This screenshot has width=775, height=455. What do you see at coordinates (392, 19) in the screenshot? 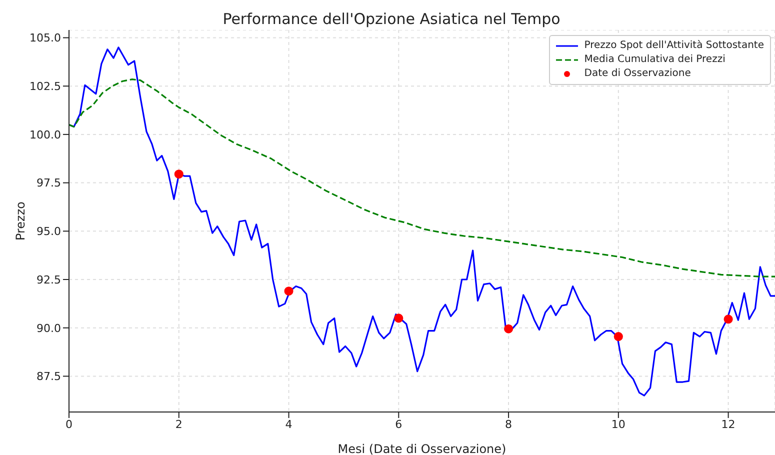
I see `chart-title: Performance dell'Opzione Asiatica nel Tempo` at bounding box center [392, 19].